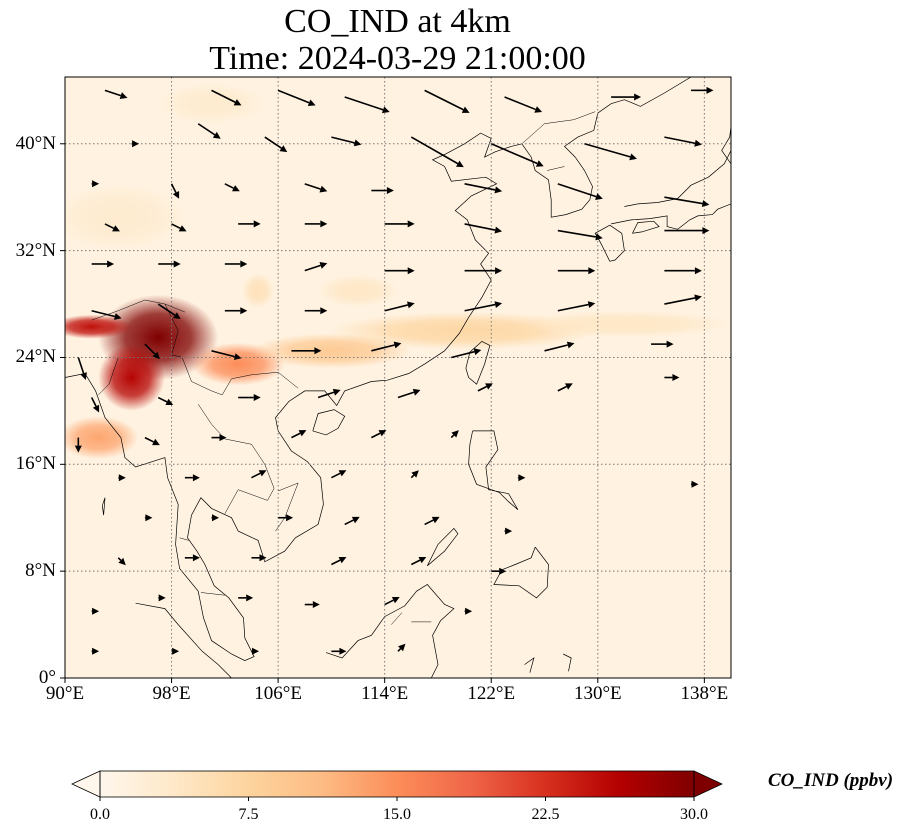 The width and height of the screenshot is (915, 836). Describe the element at coordinates (831, 780) in the screenshot. I see `colorbar-label: CO_IND (ppbv)` at that location.